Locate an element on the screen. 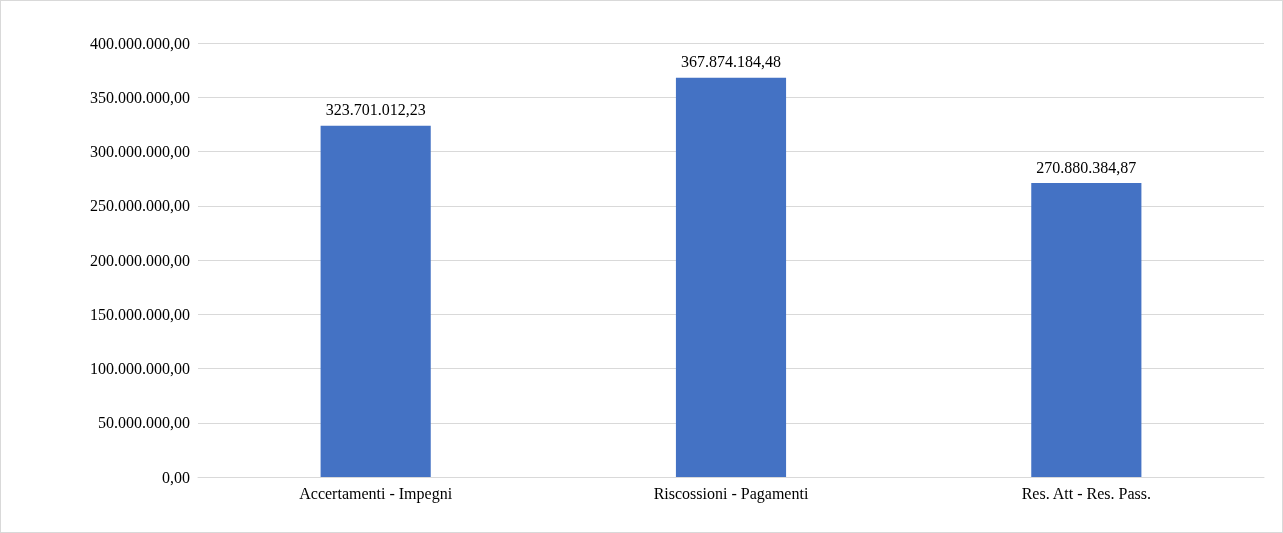 The width and height of the screenshot is (1283, 533). y-tick-label: 400.000.000,00 is located at coordinates (140, 43).